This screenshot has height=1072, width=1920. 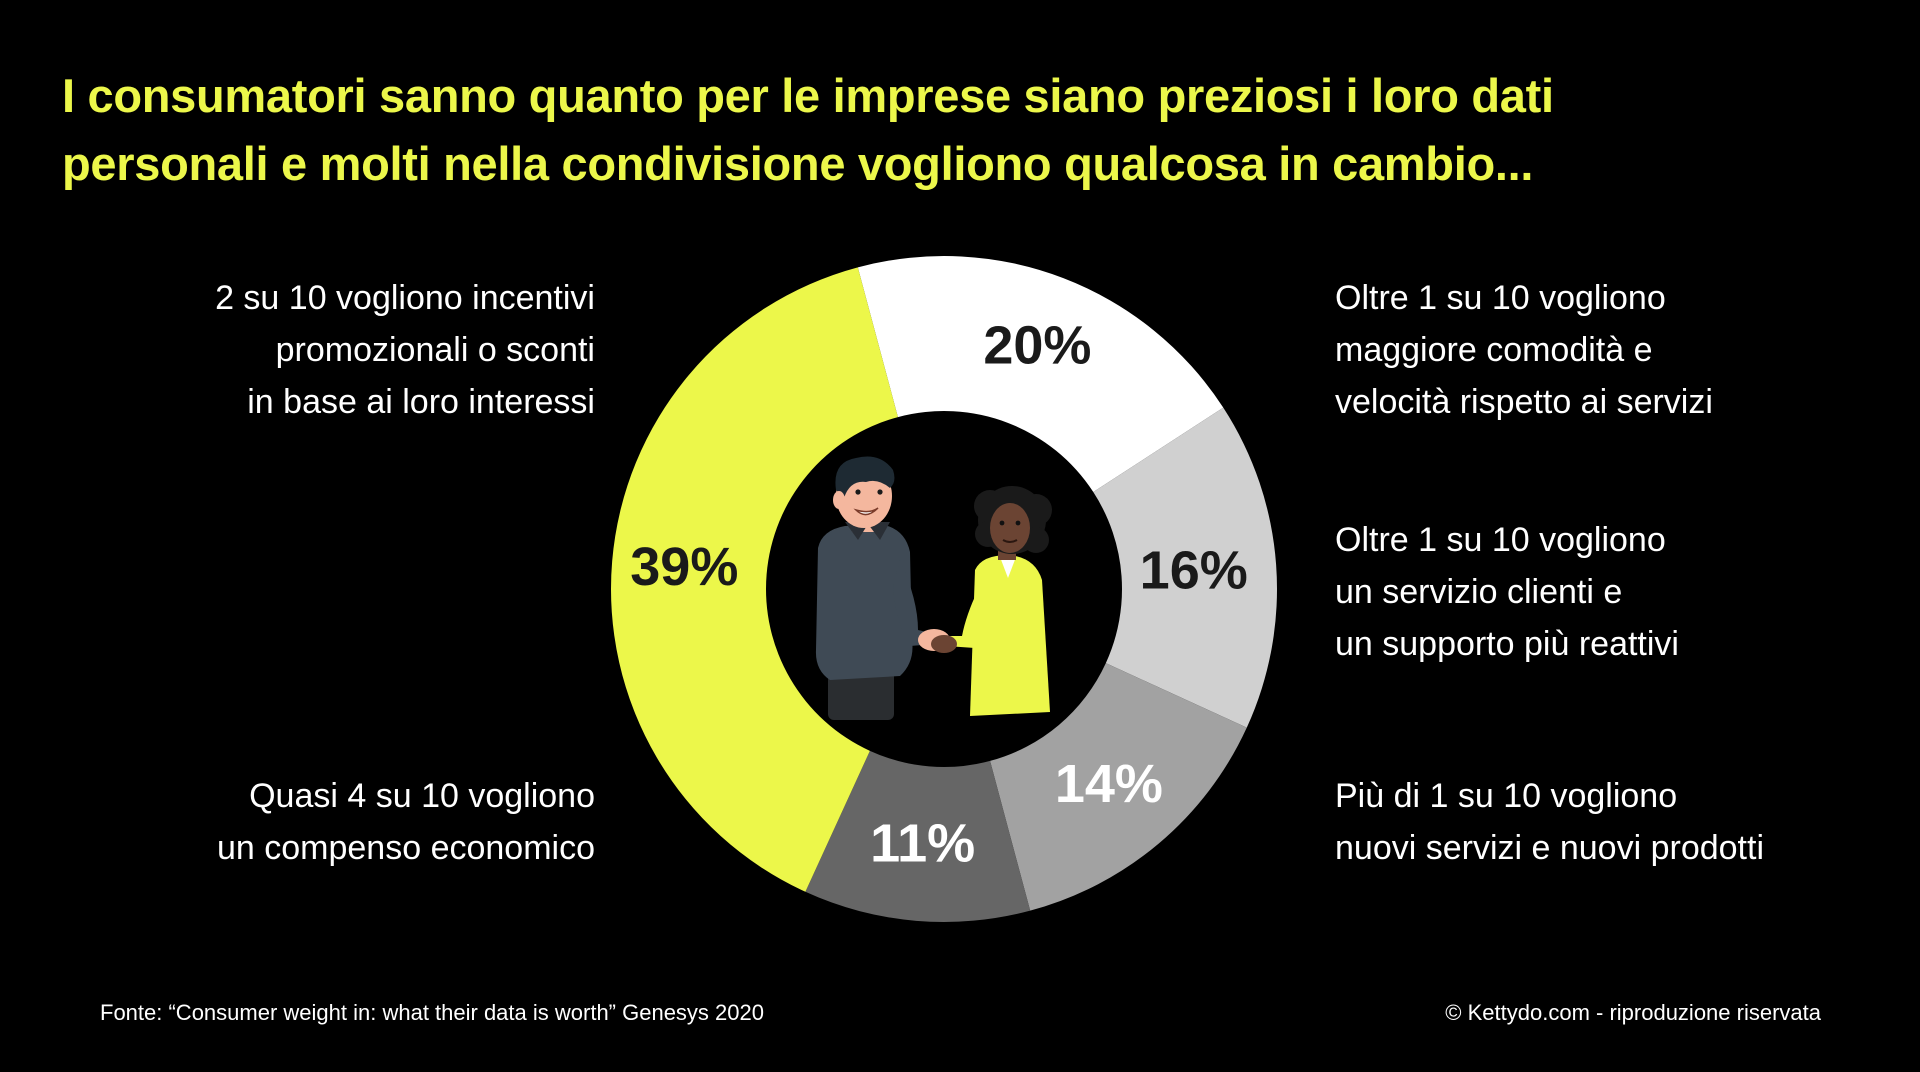 I want to click on label-compenso-line-1: Quasi 4 su 10 vogliono, so click(x=422, y=796).